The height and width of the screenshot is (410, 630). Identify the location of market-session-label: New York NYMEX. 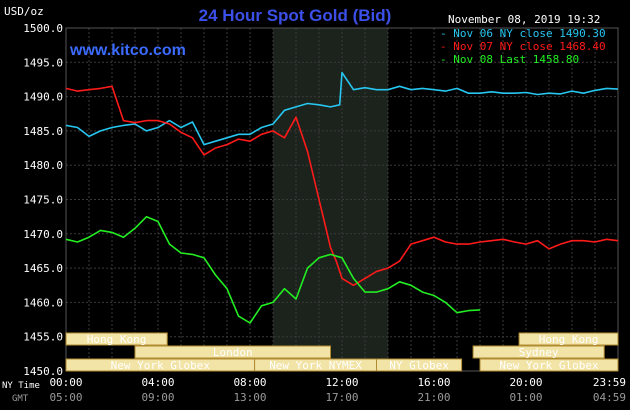
(315, 365).